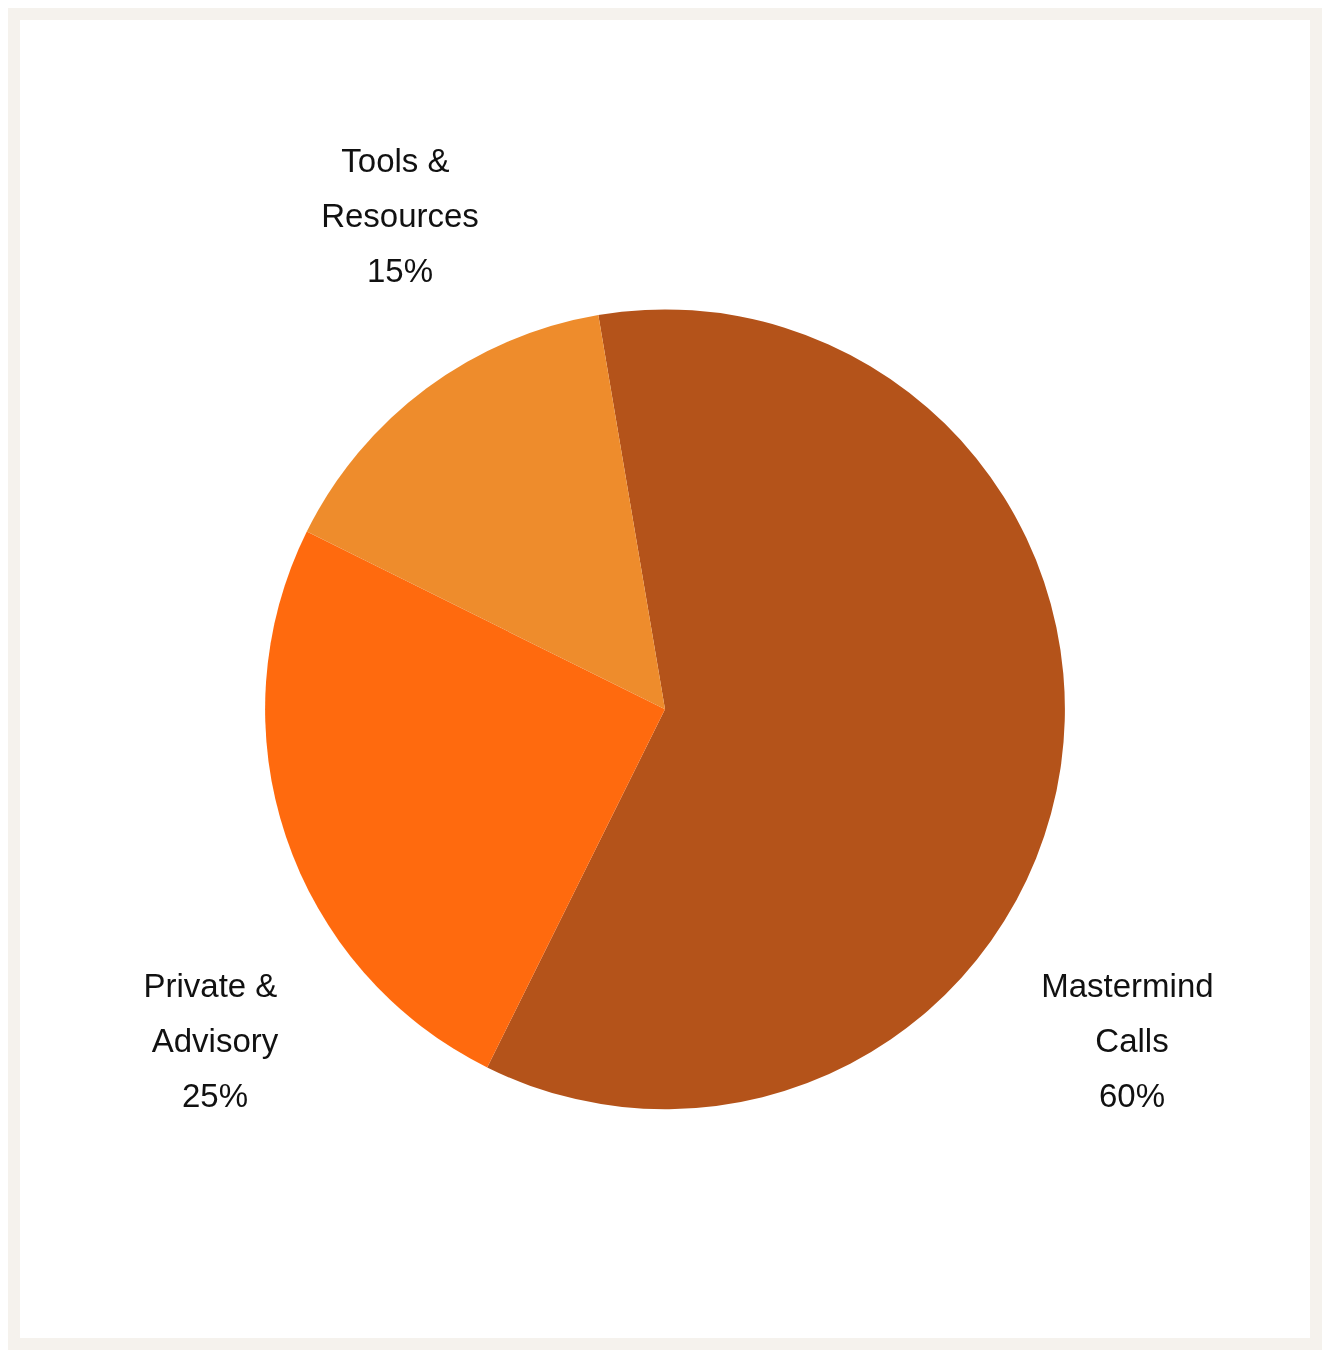 The width and height of the screenshot is (1330, 1358). I want to click on slice-label: Private & Advisory, so click(215, 1012).